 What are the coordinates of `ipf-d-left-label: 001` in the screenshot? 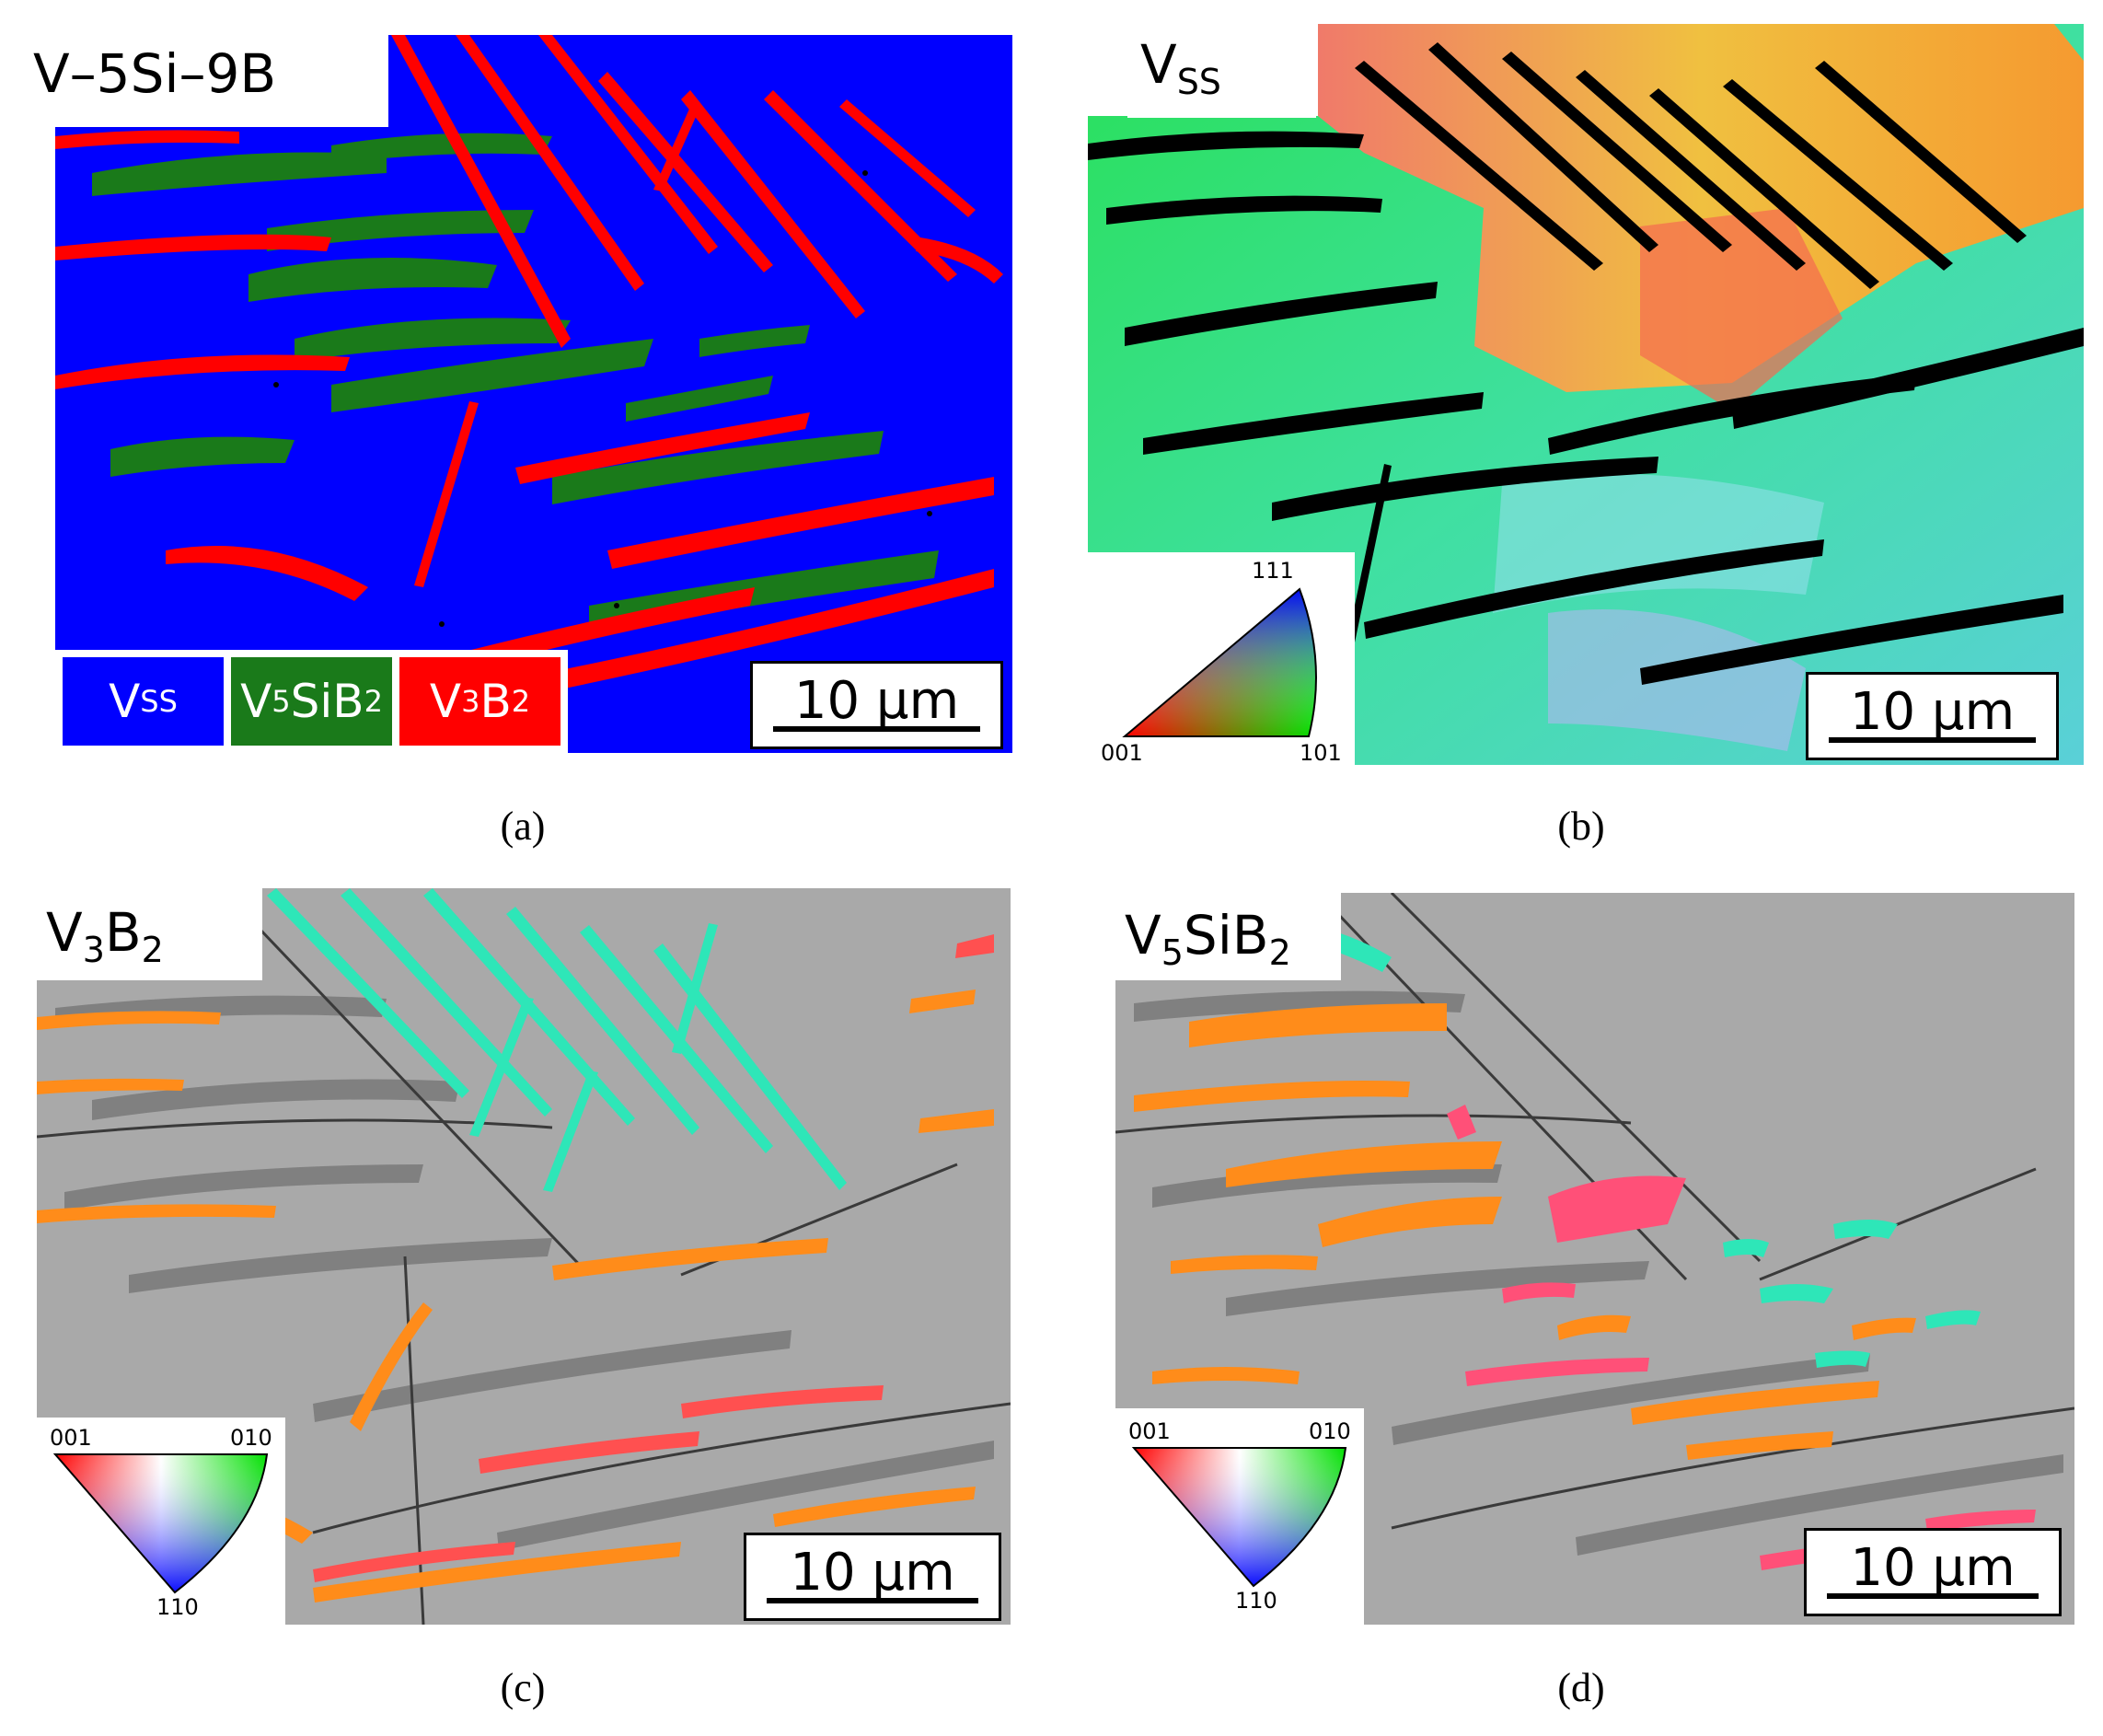 It's located at (1149, 1431).